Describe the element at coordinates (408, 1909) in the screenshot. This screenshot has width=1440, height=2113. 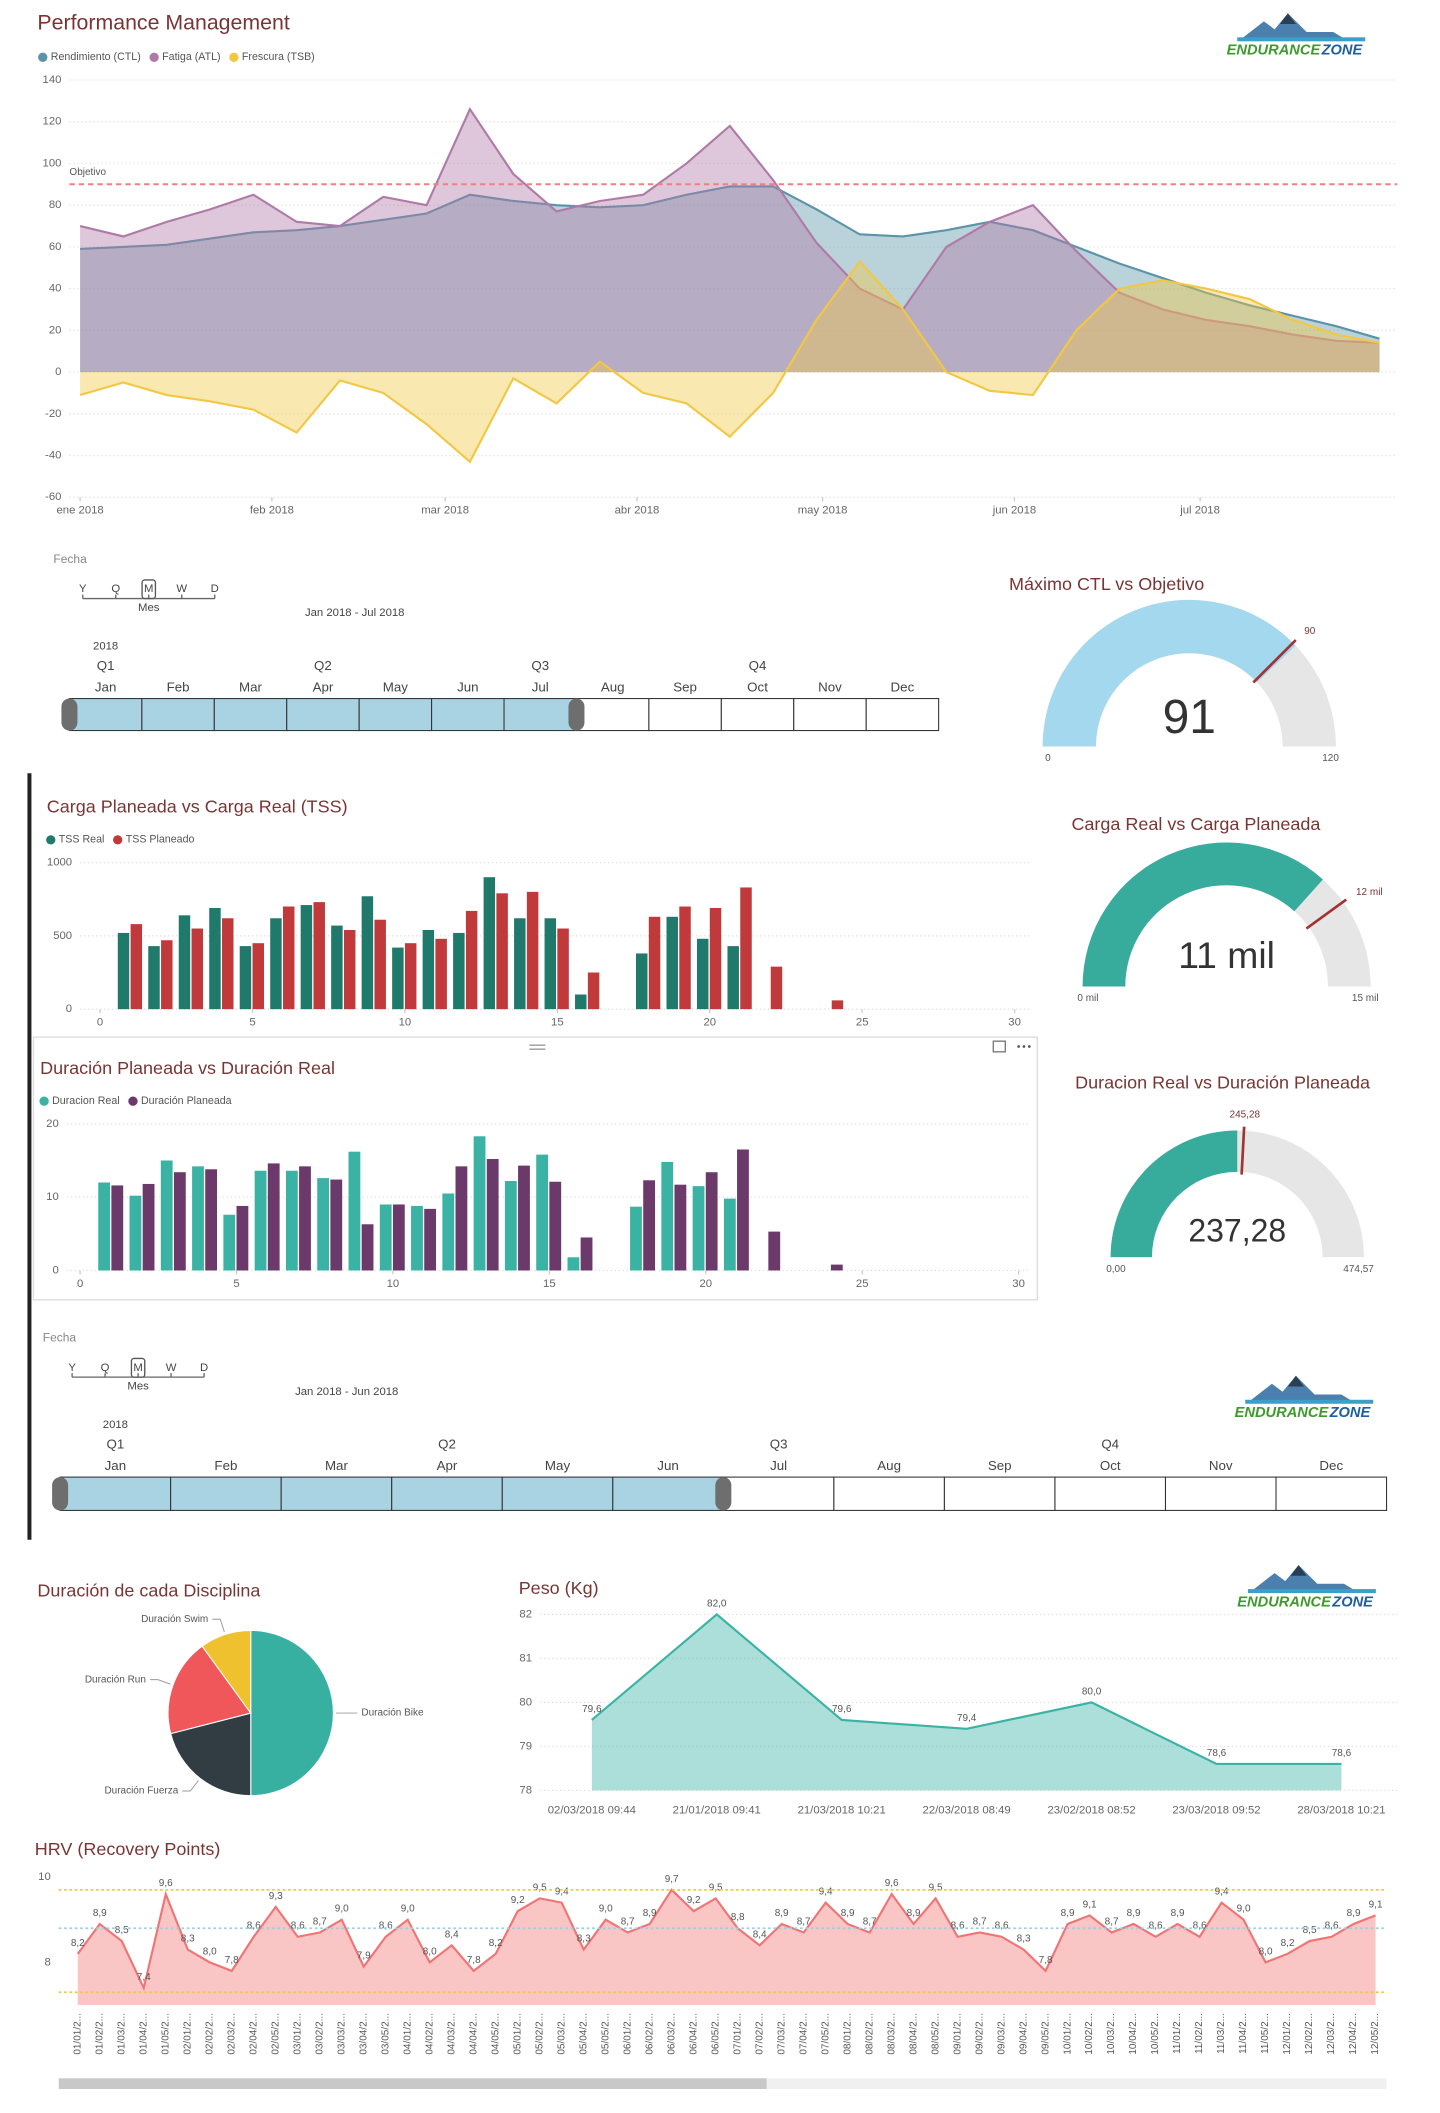
I see `data-label: 9,0` at that location.